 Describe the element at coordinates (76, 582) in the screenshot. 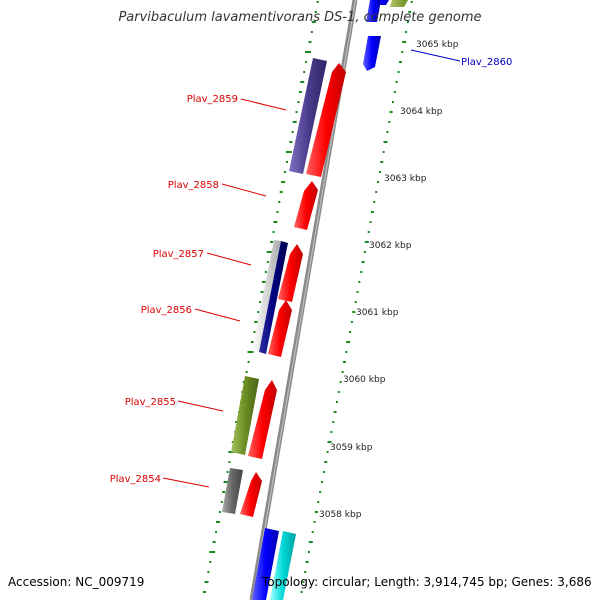

I see `accession-label: Accession: NC_009719` at that location.